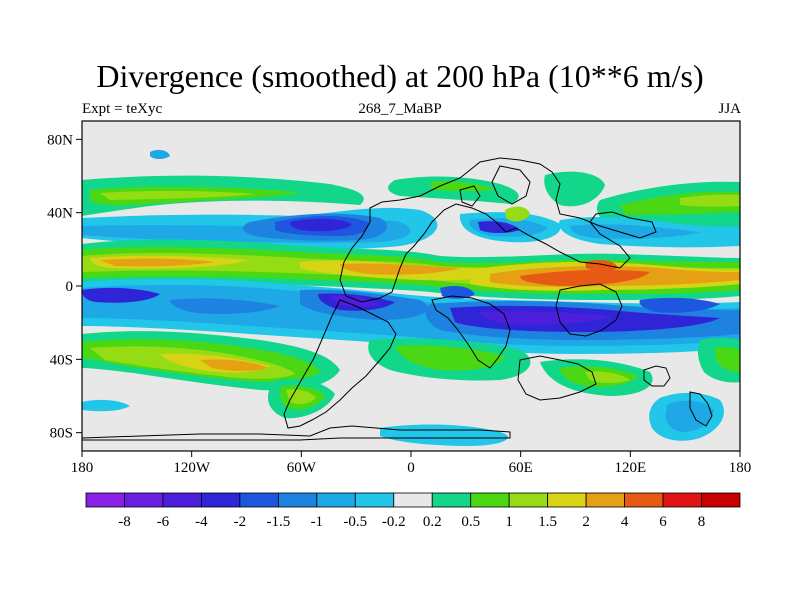  What do you see at coordinates (61, 434) in the screenshot?
I see `y-tick-label: 80S` at bounding box center [61, 434].